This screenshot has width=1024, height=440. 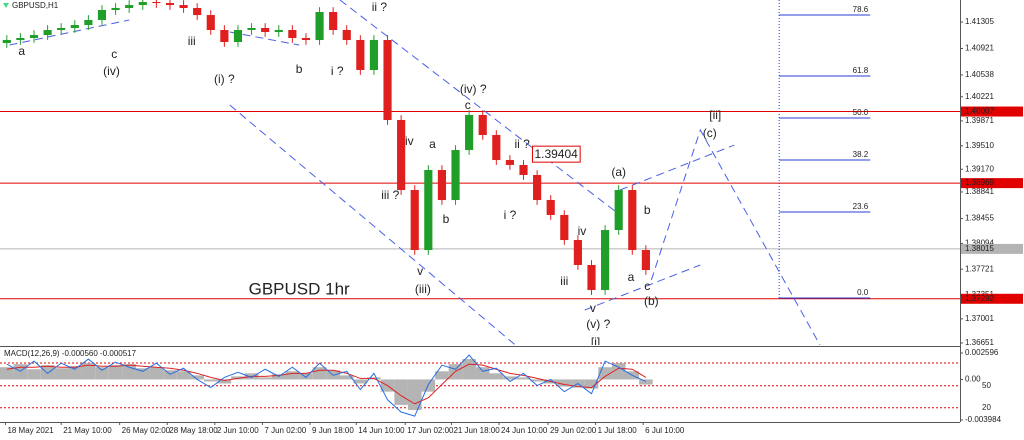 I want to click on y-tick-label: 1.40538, so click(x=979, y=74).